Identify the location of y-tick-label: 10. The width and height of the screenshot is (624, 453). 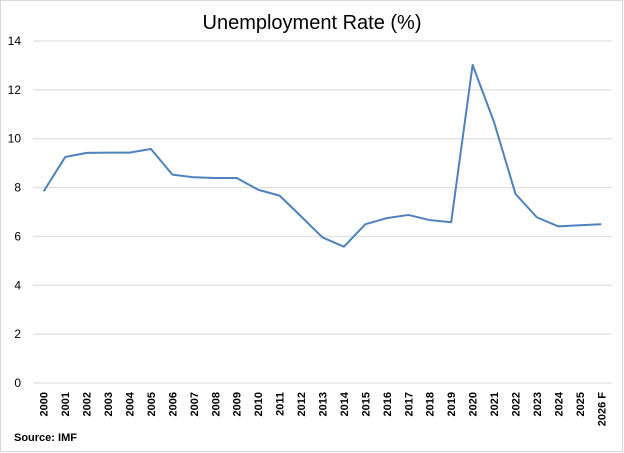
(15, 139).